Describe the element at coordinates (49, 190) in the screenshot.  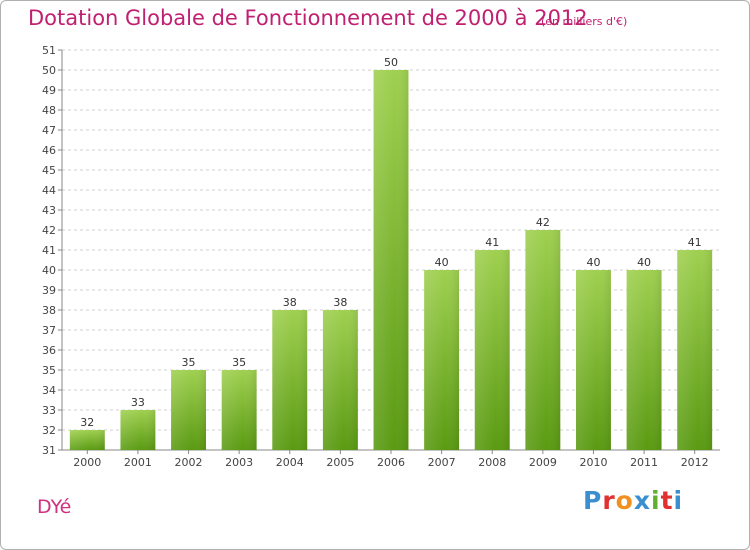
I see `y-tick-label: 44` at that location.